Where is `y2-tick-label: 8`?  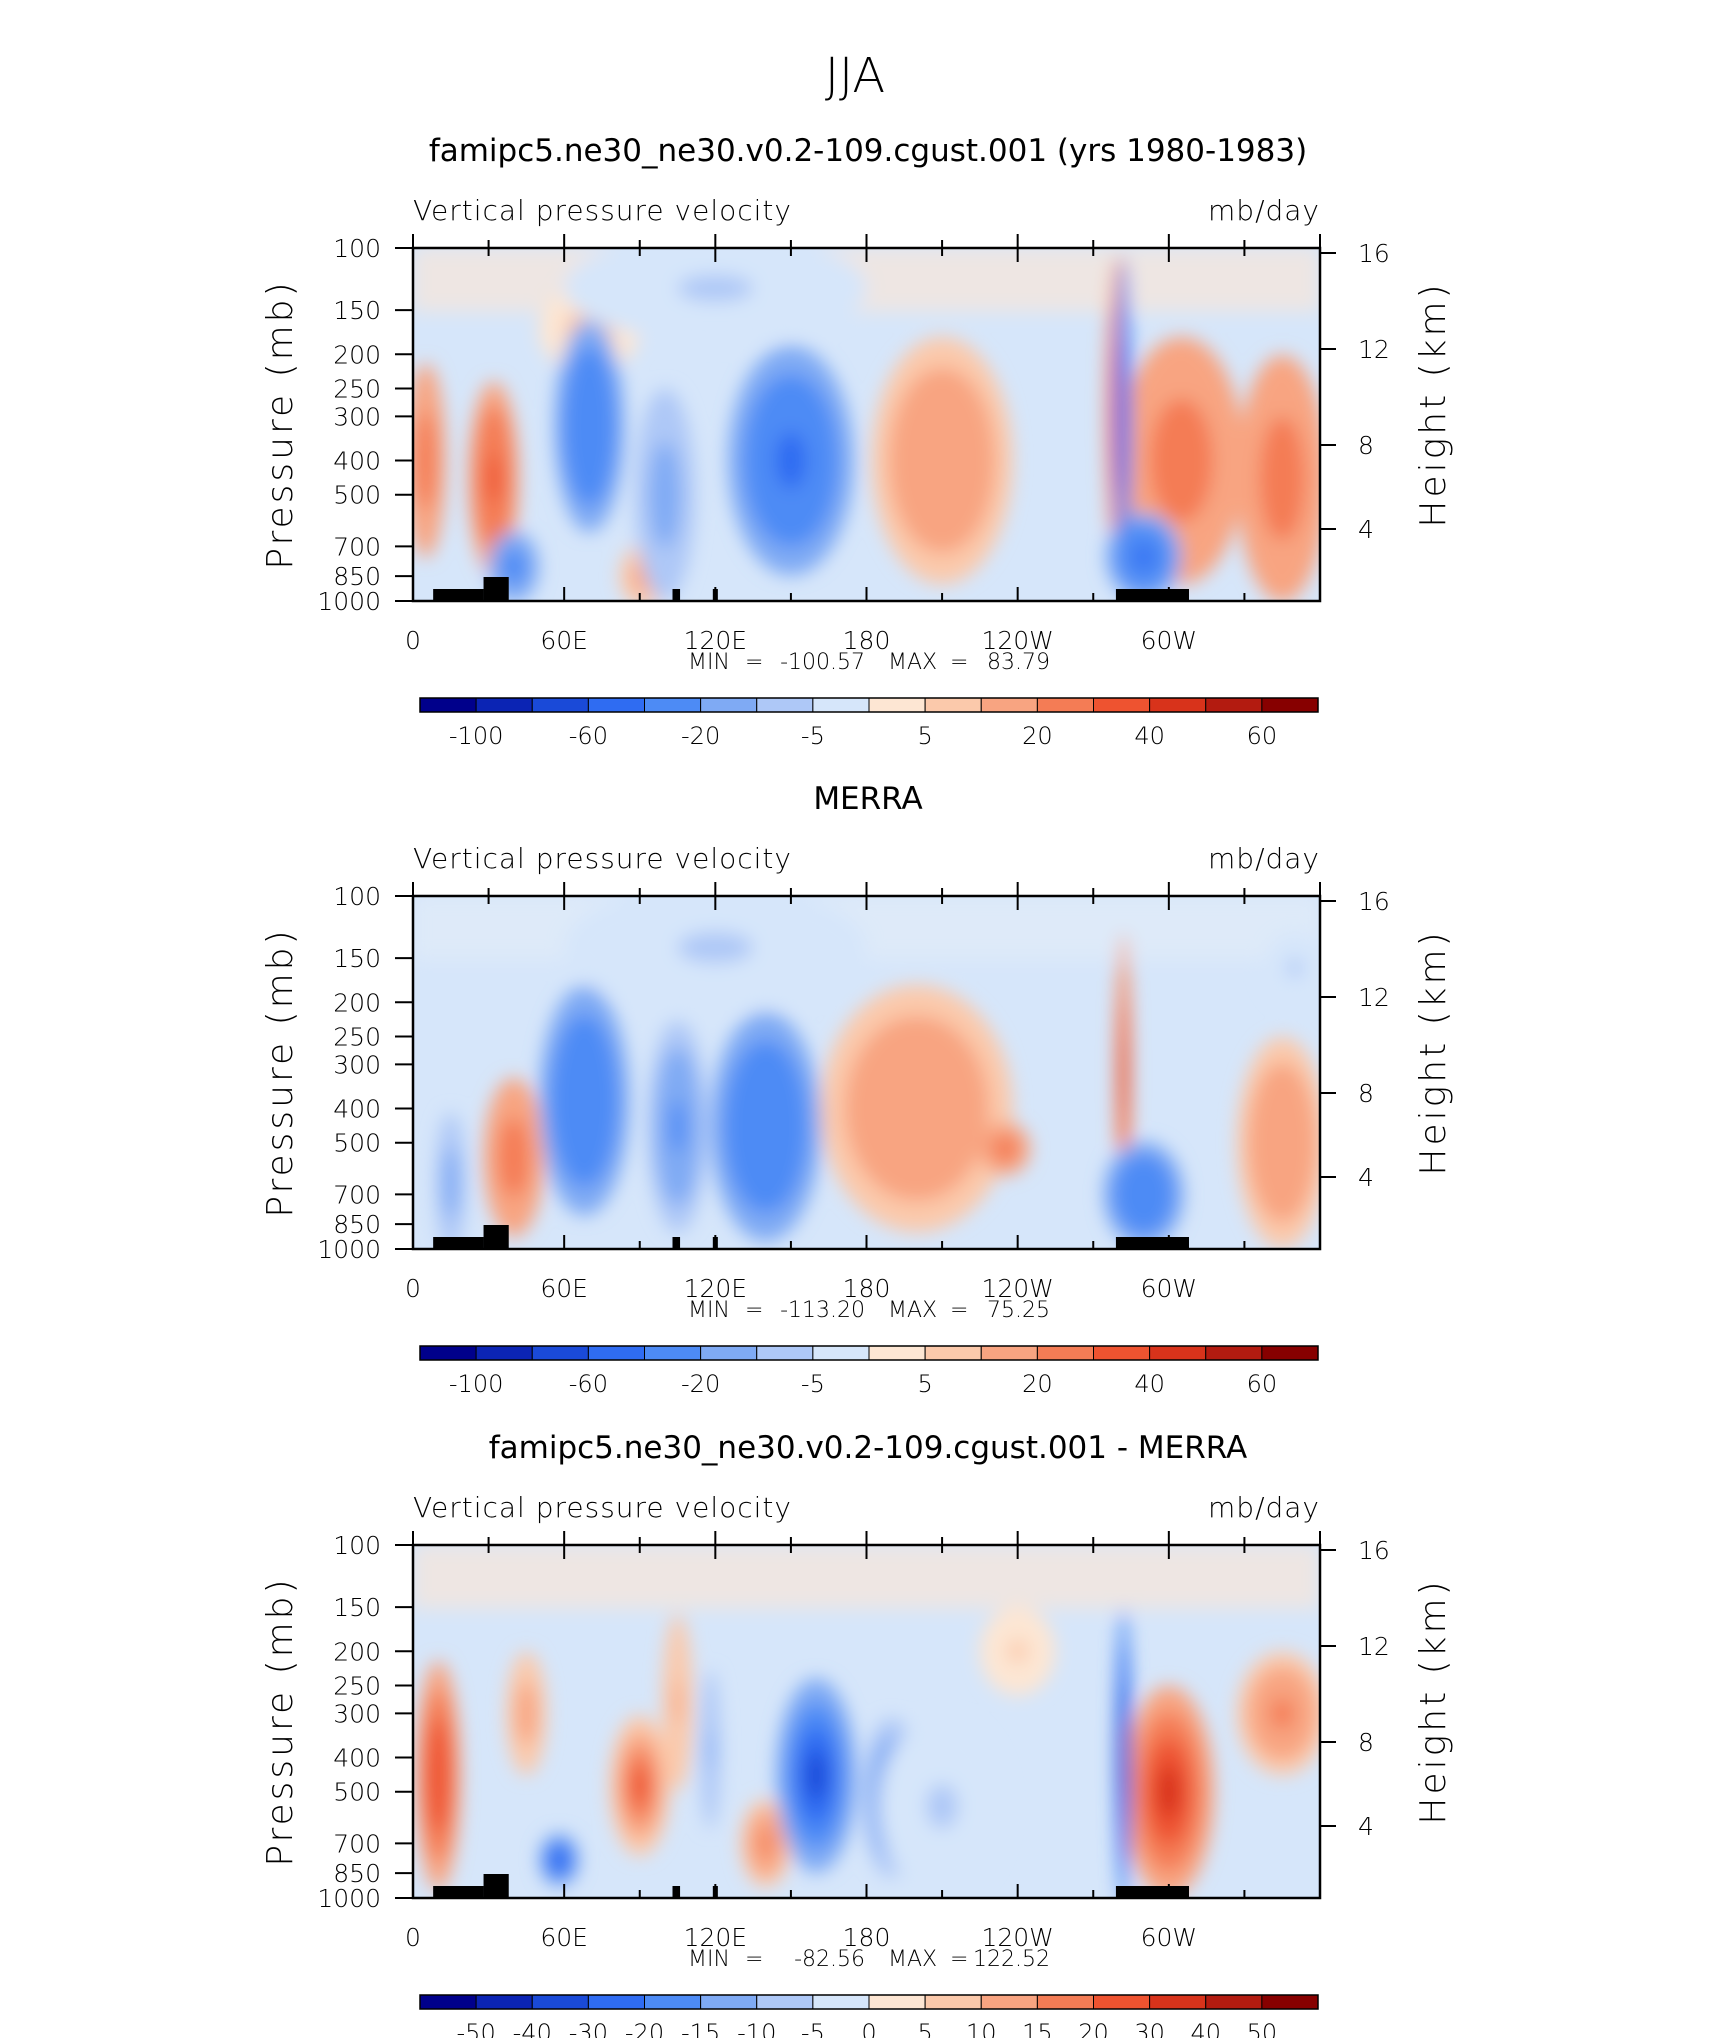 y2-tick-label: 8 is located at coordinates (1366, 1742).